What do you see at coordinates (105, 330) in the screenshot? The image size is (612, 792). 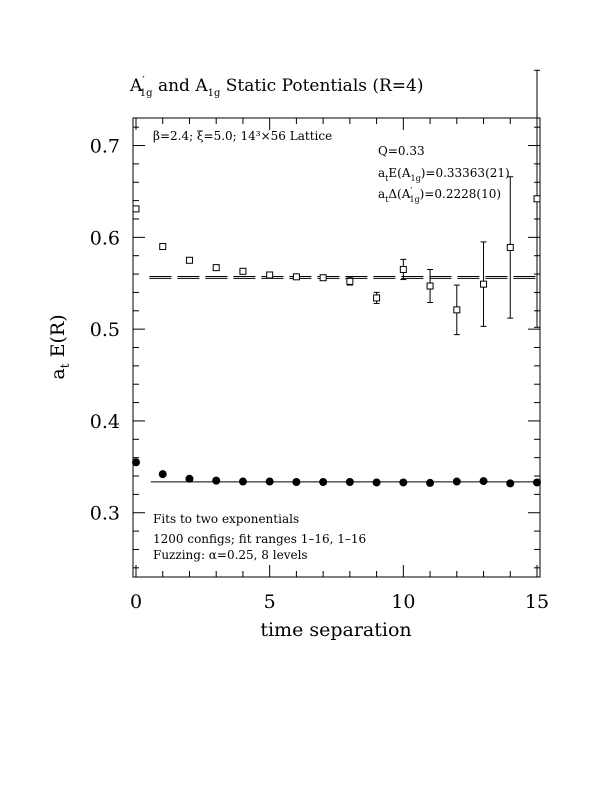 I see `y-tick-label: 0.5` at bounding box center [105, 330].